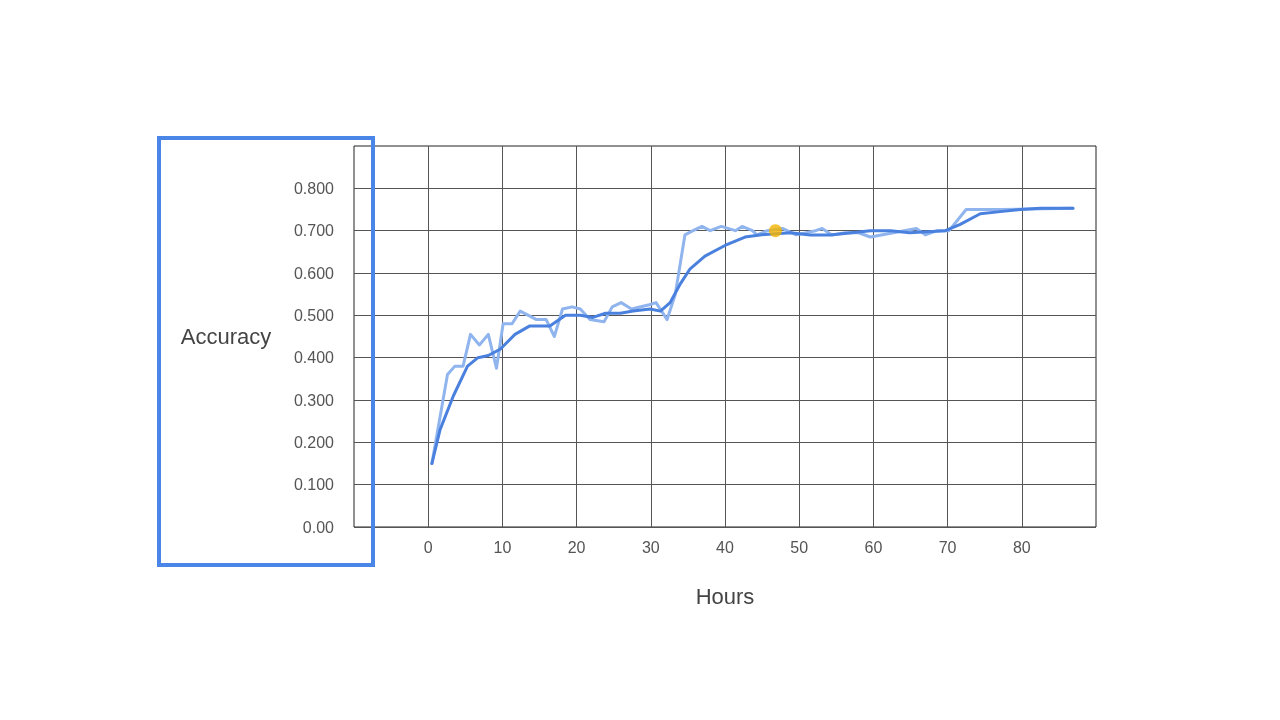 This screenshot has height=720, width=1280. I want to click on x-tick-label: 20, so click(576, 547).